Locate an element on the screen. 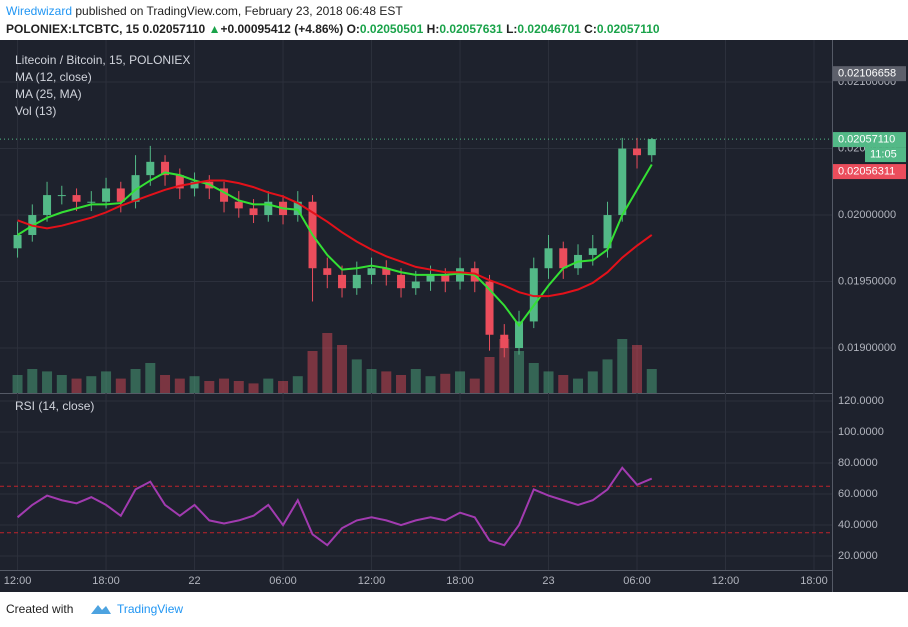 The width and height of the screenshot is (908, 627). chart-title: RSI (14, close) is located at coordinates (54, 406).